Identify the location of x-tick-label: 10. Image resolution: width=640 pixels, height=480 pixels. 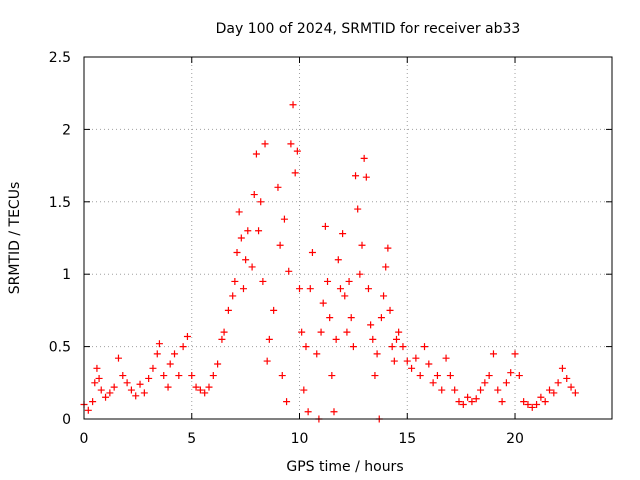
(300, 439).